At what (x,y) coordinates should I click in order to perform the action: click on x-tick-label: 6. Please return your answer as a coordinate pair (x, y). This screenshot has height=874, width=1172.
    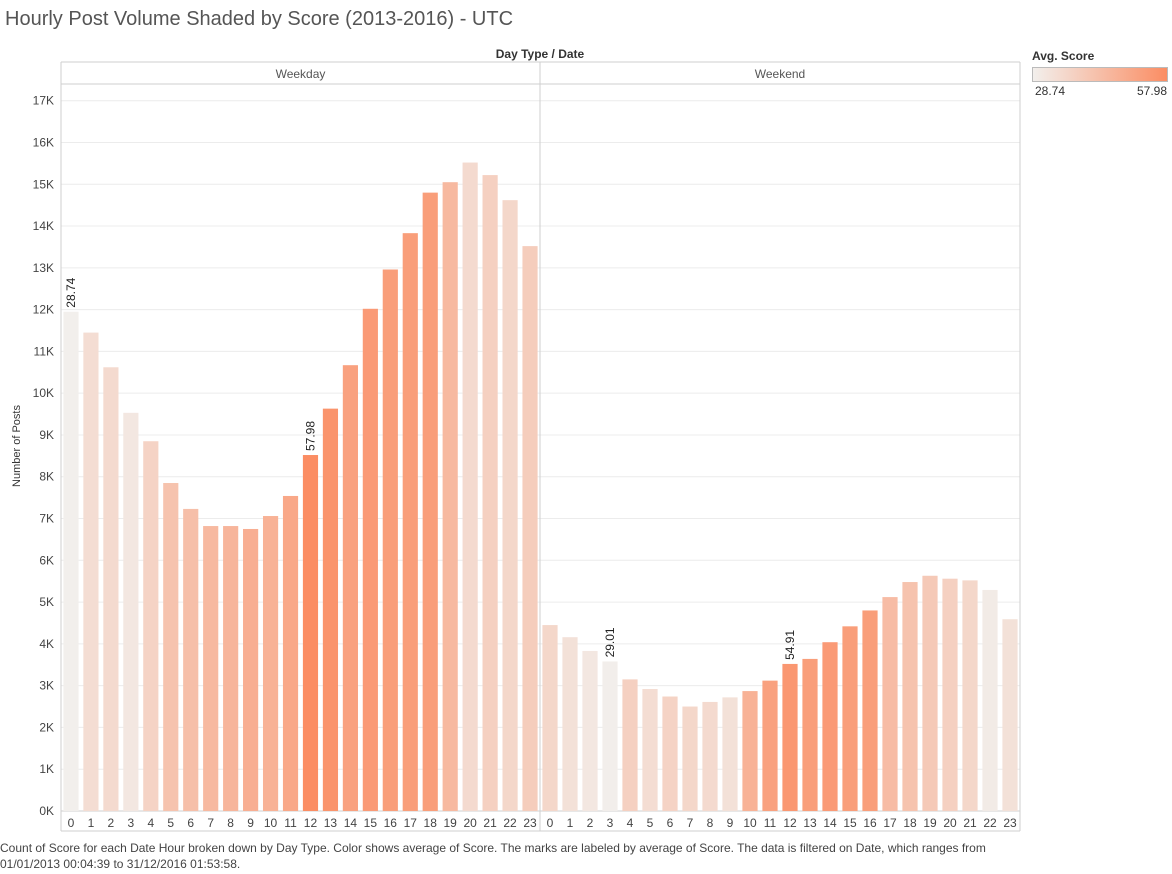
    Looking at the image, I should click on (190, 823).